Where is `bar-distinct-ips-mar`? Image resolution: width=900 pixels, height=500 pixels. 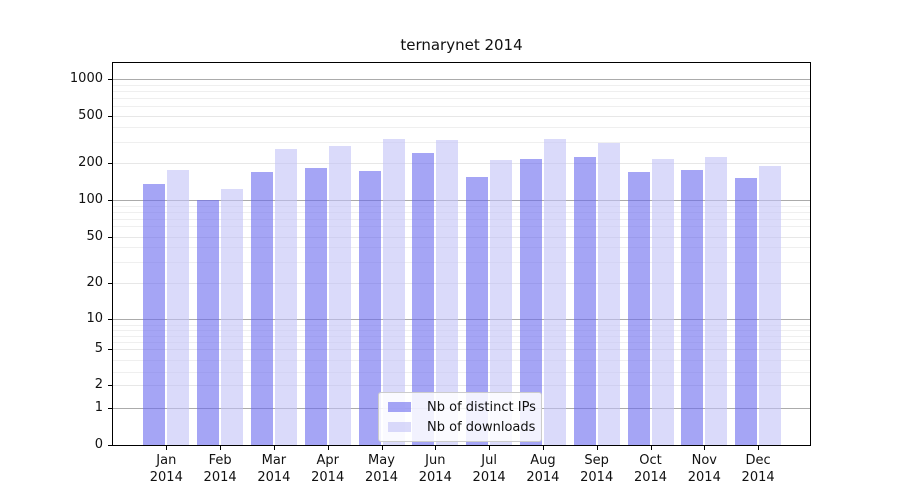
bar-distinct-ips-mar is located at coordinates (261, 308).